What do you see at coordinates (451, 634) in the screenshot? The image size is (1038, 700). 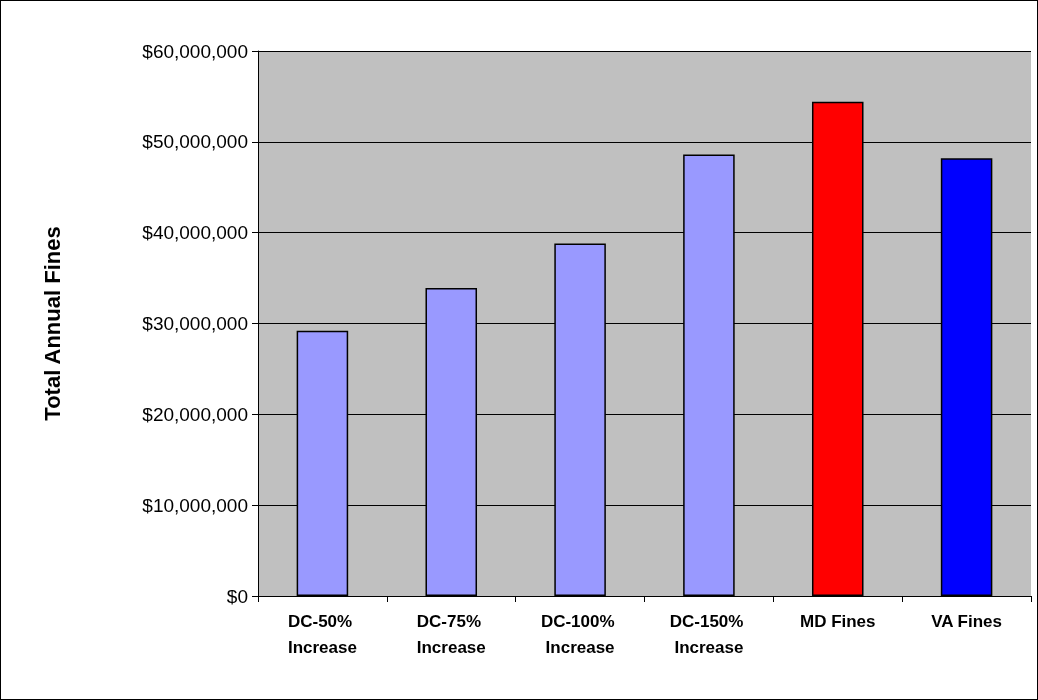 I see `x-tick-label: DC-75% Increase` at bounding box center [451, 634].